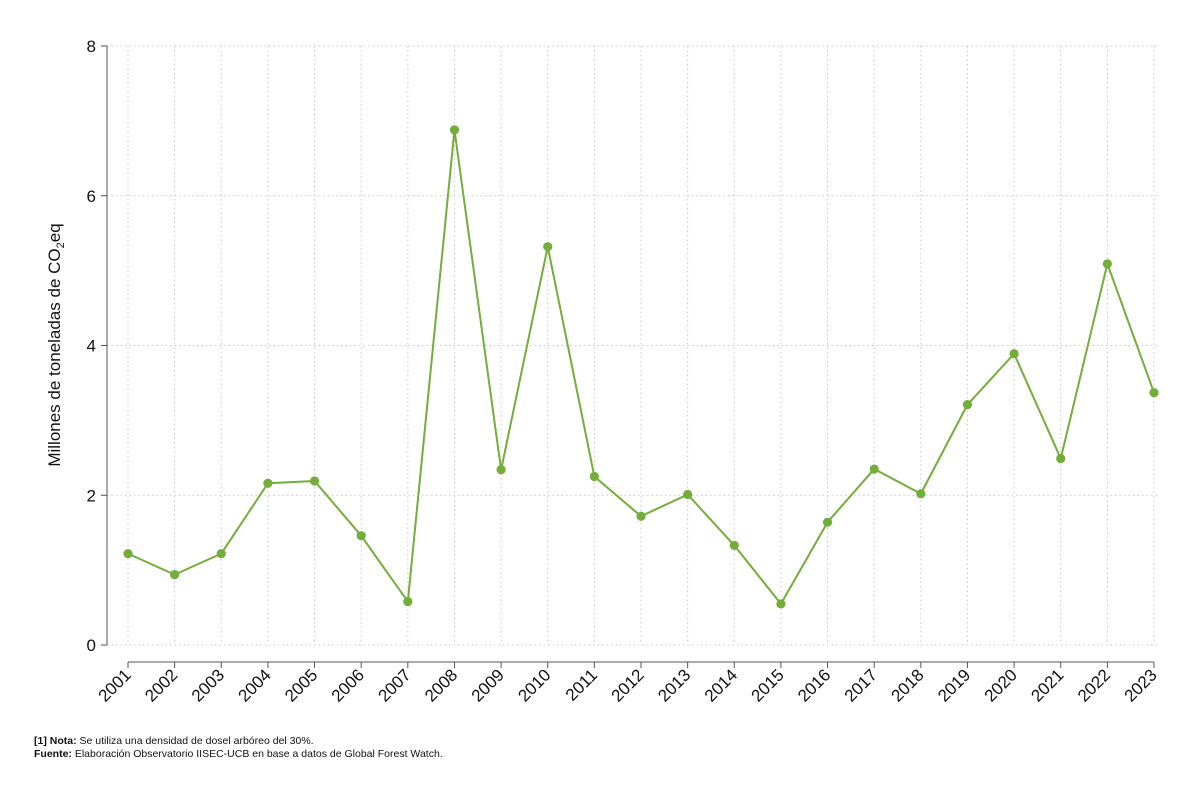 This screenshot has height=799, width=1200. What do you see at coordinates (488, 685) in the screenshot?
I see `x-tick-label: 2009` at bounding box center [488, 685].